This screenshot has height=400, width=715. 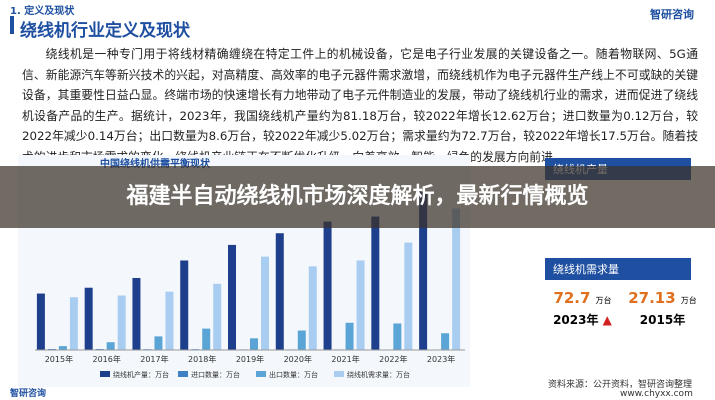 What do you see at coordinates (378, 374) in the screenshot?
I see `legend-label: 绕线机需求量：万台` at bounding box center [378, 374].